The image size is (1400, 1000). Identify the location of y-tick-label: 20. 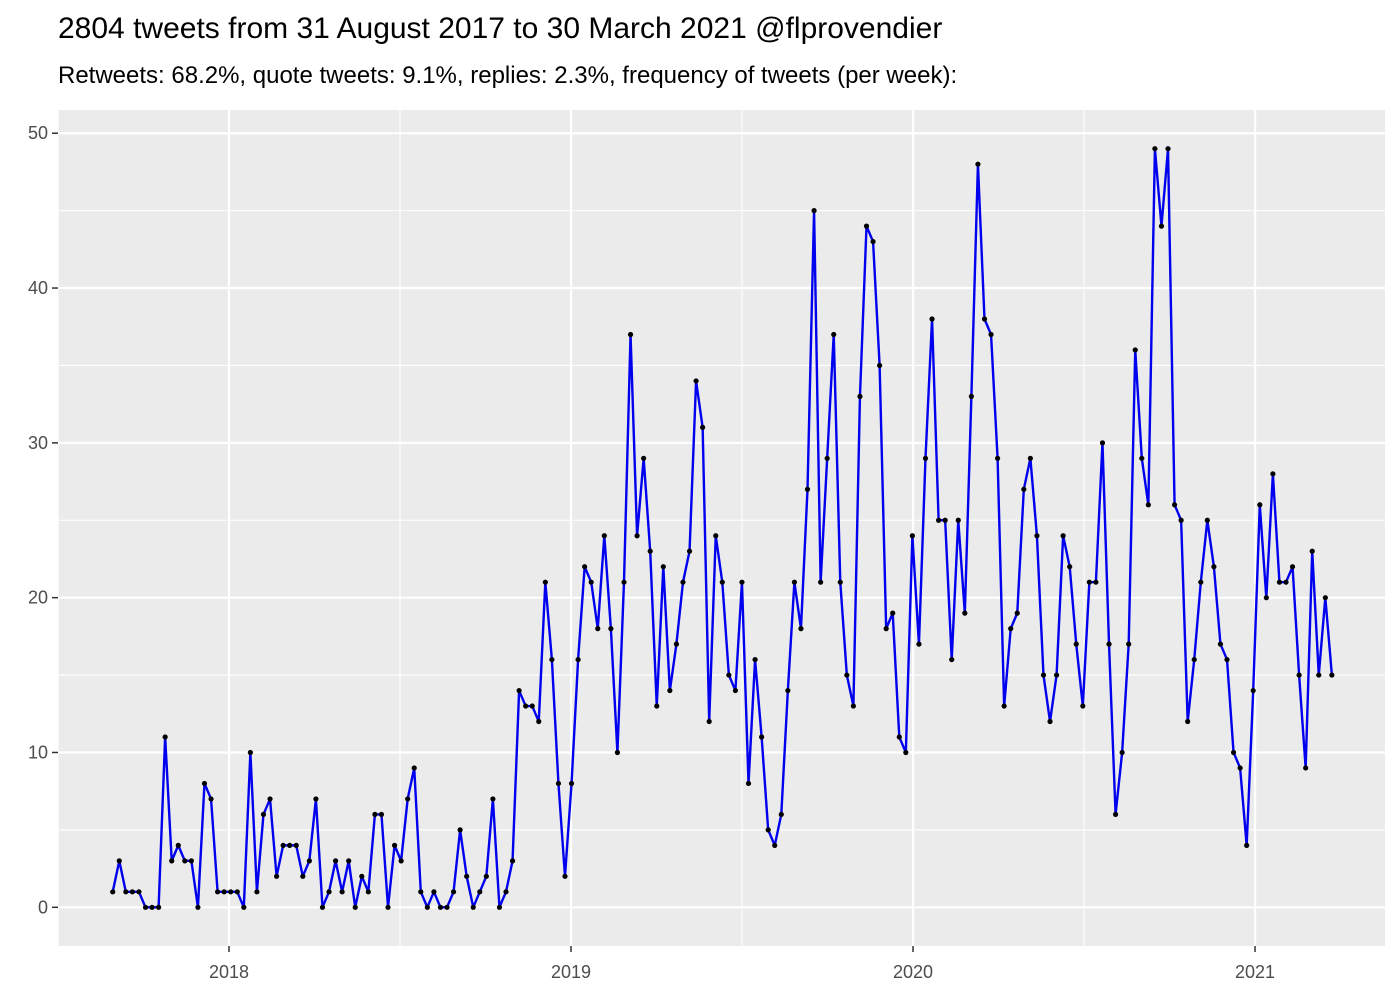
(38, 598).